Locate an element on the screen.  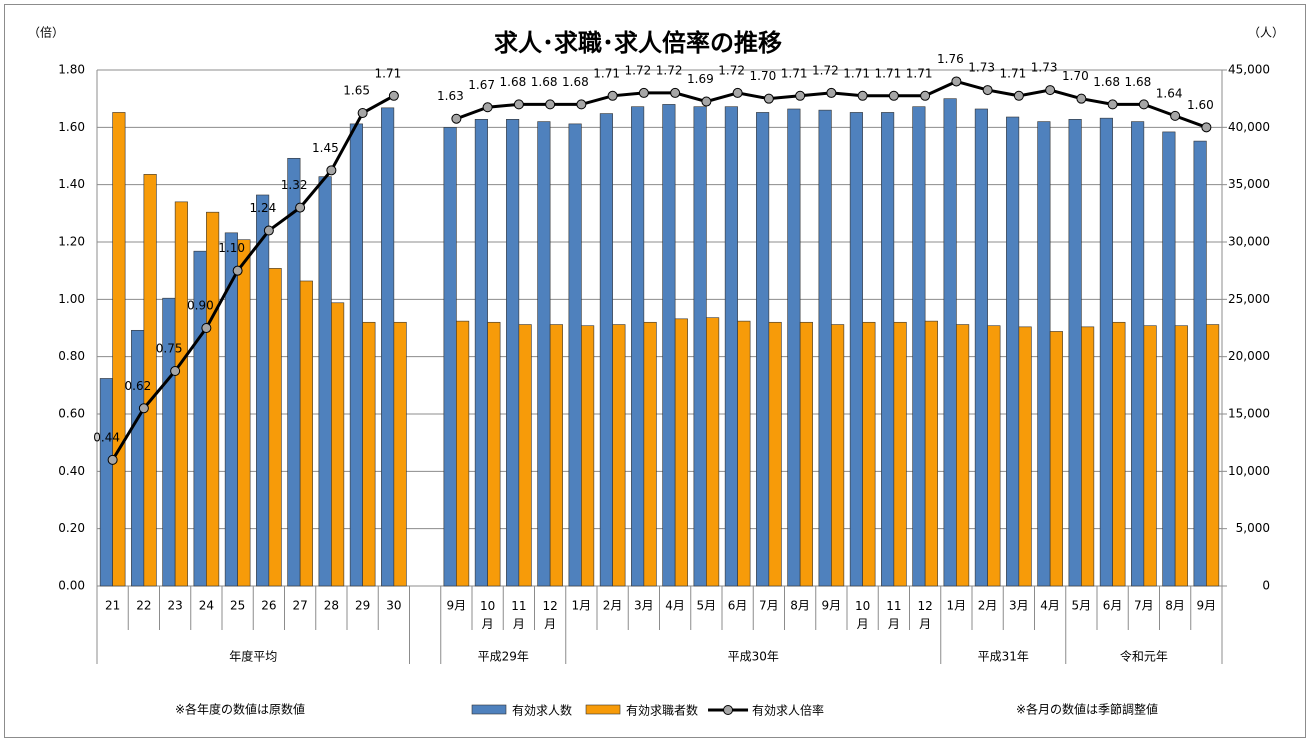
x-tick-label: 21 is located at coordinates (112, 606).